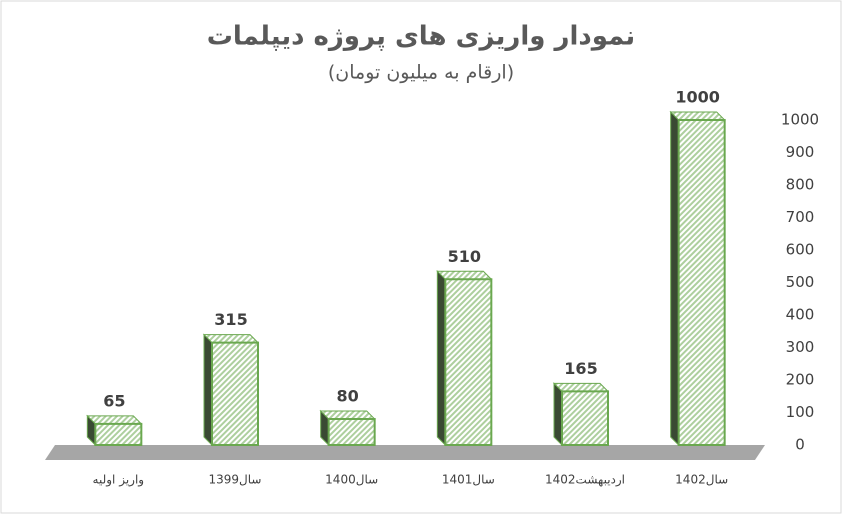  Describe the element at coordinates (119, 480) in the screenshot. I see `x-tick-label: واریز اولیه` at that location.